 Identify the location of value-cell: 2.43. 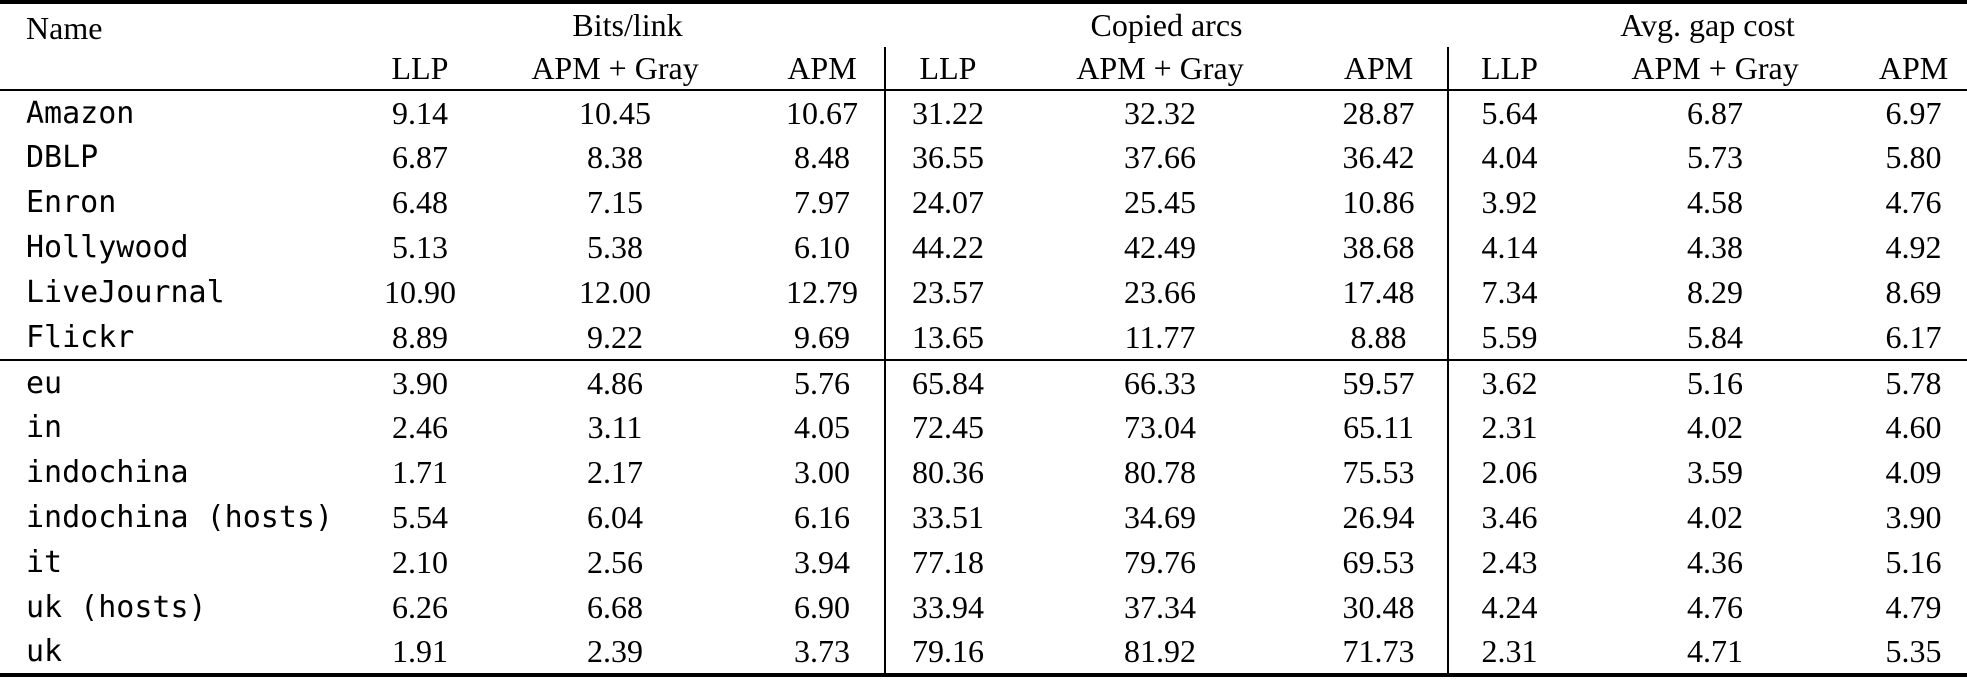
(1509, 562).